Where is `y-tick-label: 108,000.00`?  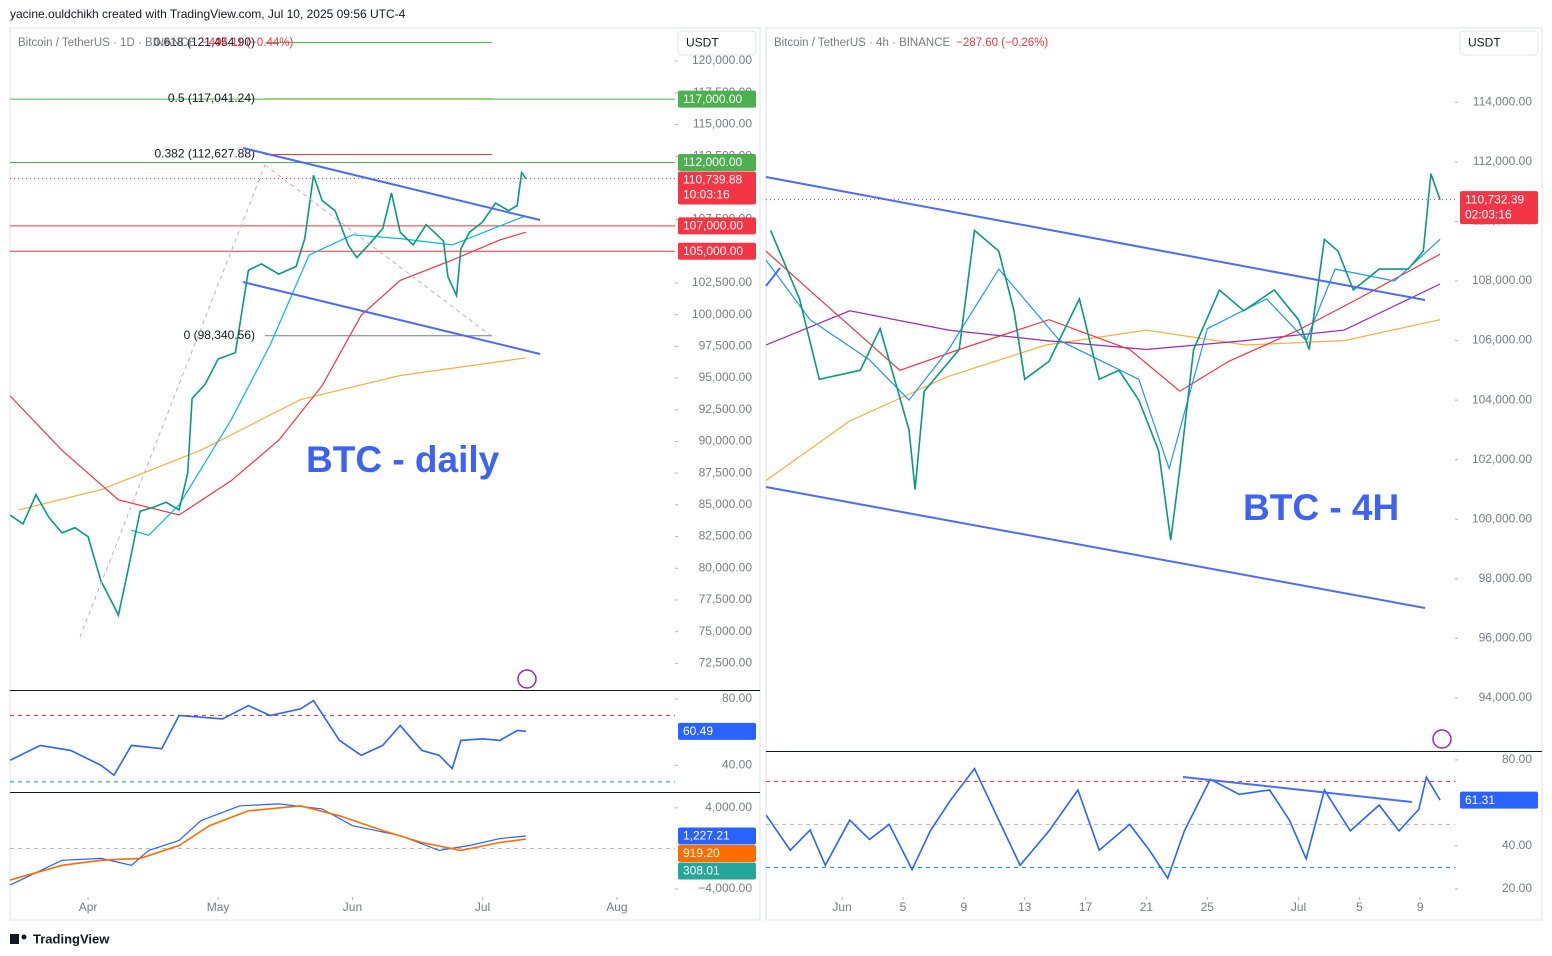
y-tick-label: 108,000.00 is located at coordinates (1502, 280).